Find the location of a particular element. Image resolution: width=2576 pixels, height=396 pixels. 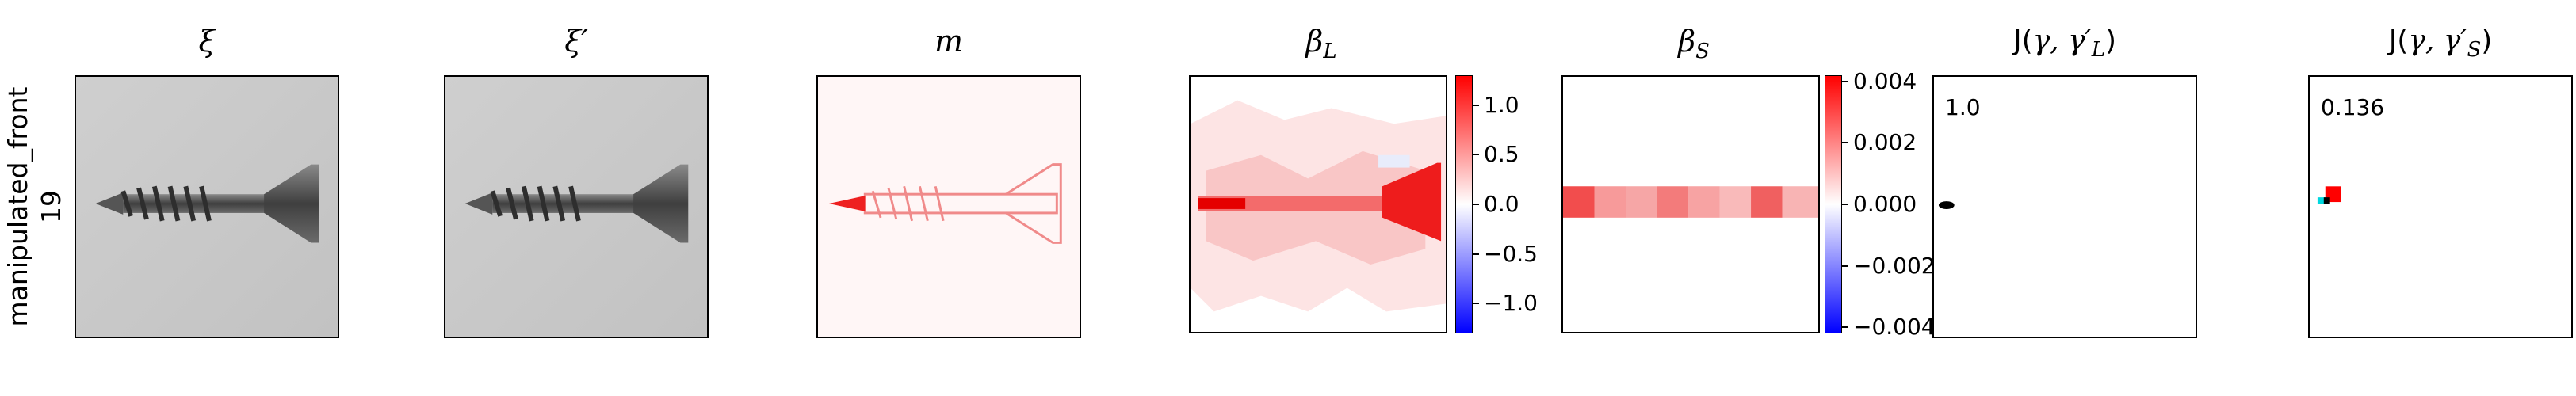

beta-S-heatmap is located at coordinates (1690, 204).